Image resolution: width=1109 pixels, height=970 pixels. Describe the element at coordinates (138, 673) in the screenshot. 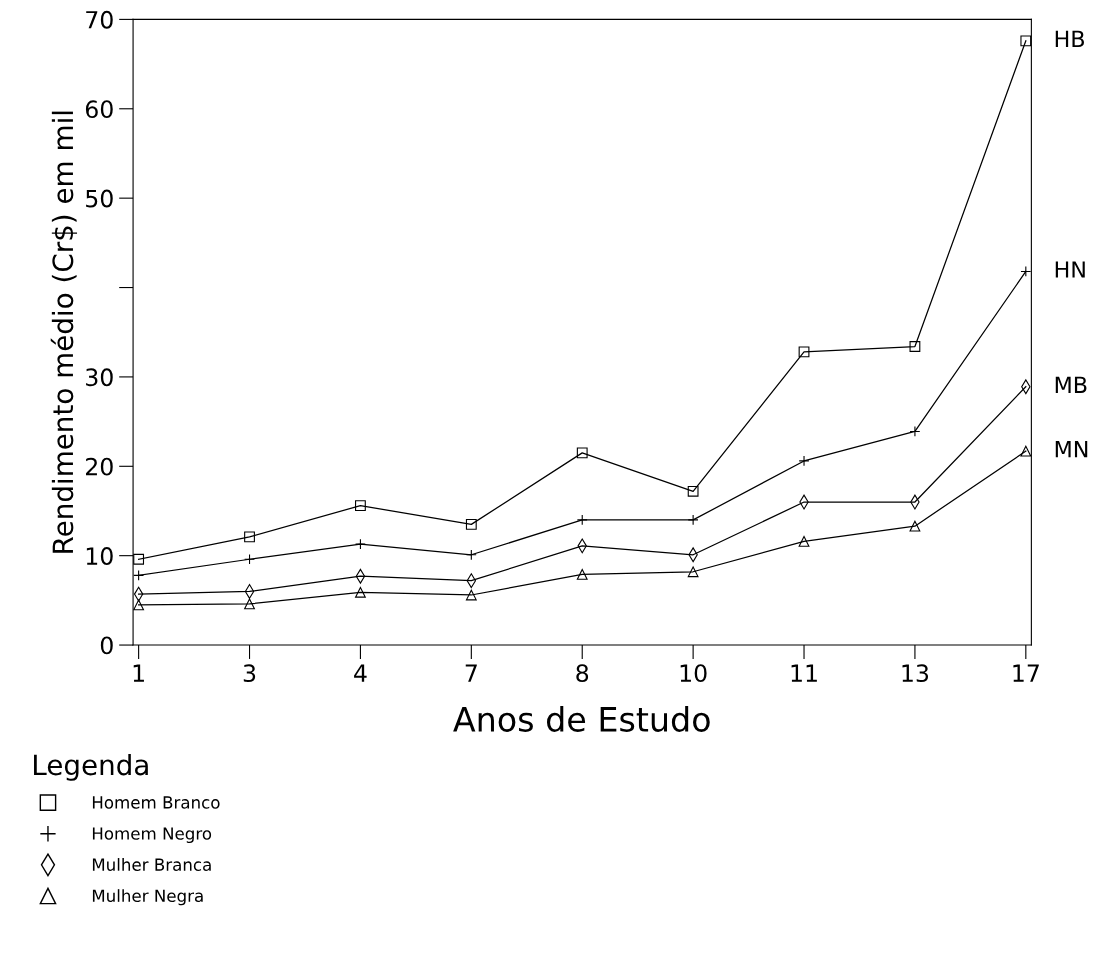

I see `x-tick-label: 1` at that location.